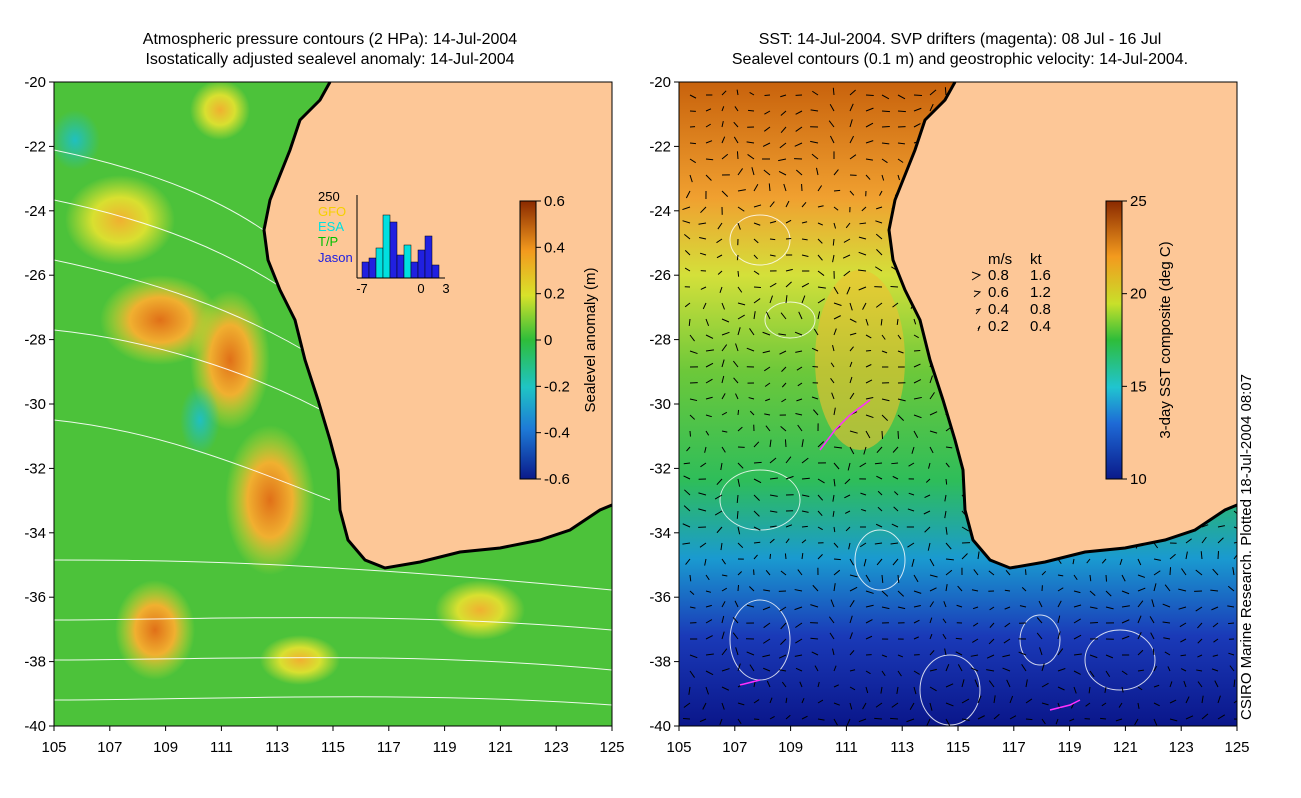 The width and height of the screenshot is (1301, 798). I want to click on histogram-xtick: 3, so click(445, 288).